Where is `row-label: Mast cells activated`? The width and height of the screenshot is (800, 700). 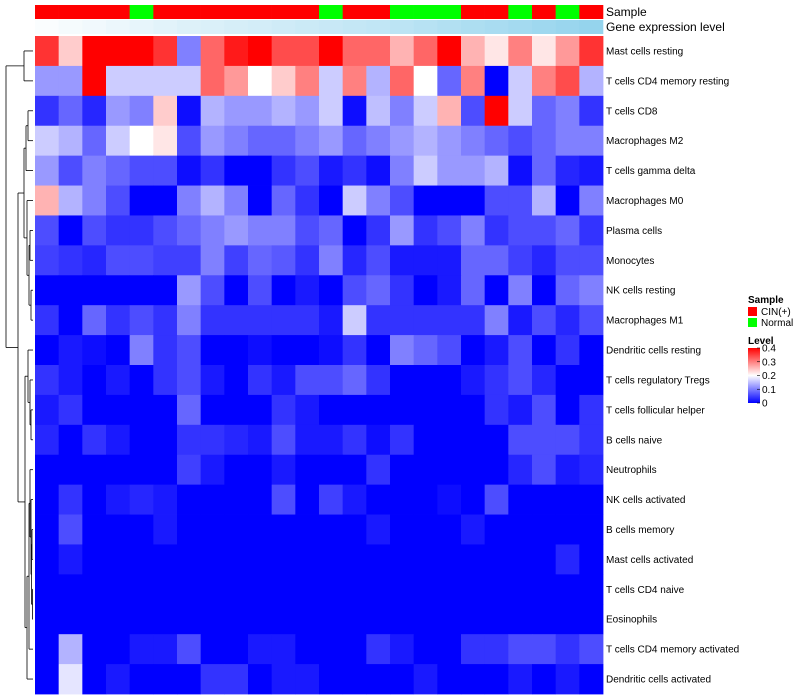 row-label: Mast cells activated is located at coordinates (649, 560).